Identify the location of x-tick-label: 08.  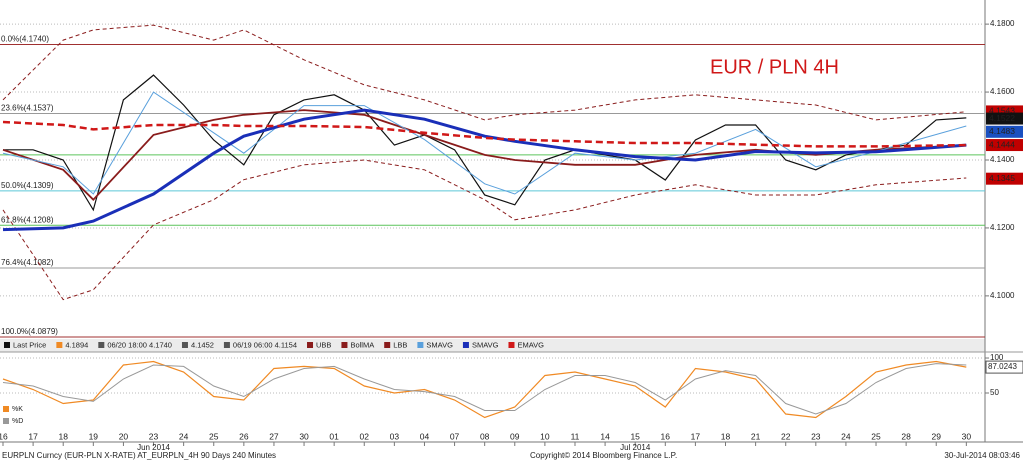
(485, 436).